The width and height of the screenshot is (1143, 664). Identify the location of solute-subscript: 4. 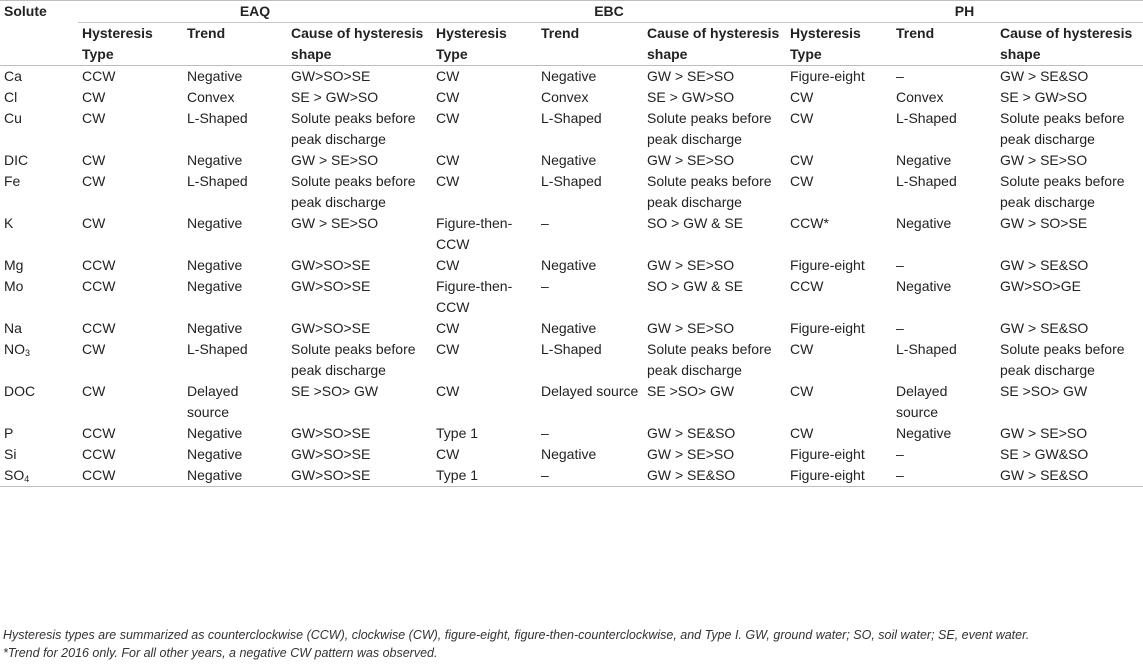
(27, 479).